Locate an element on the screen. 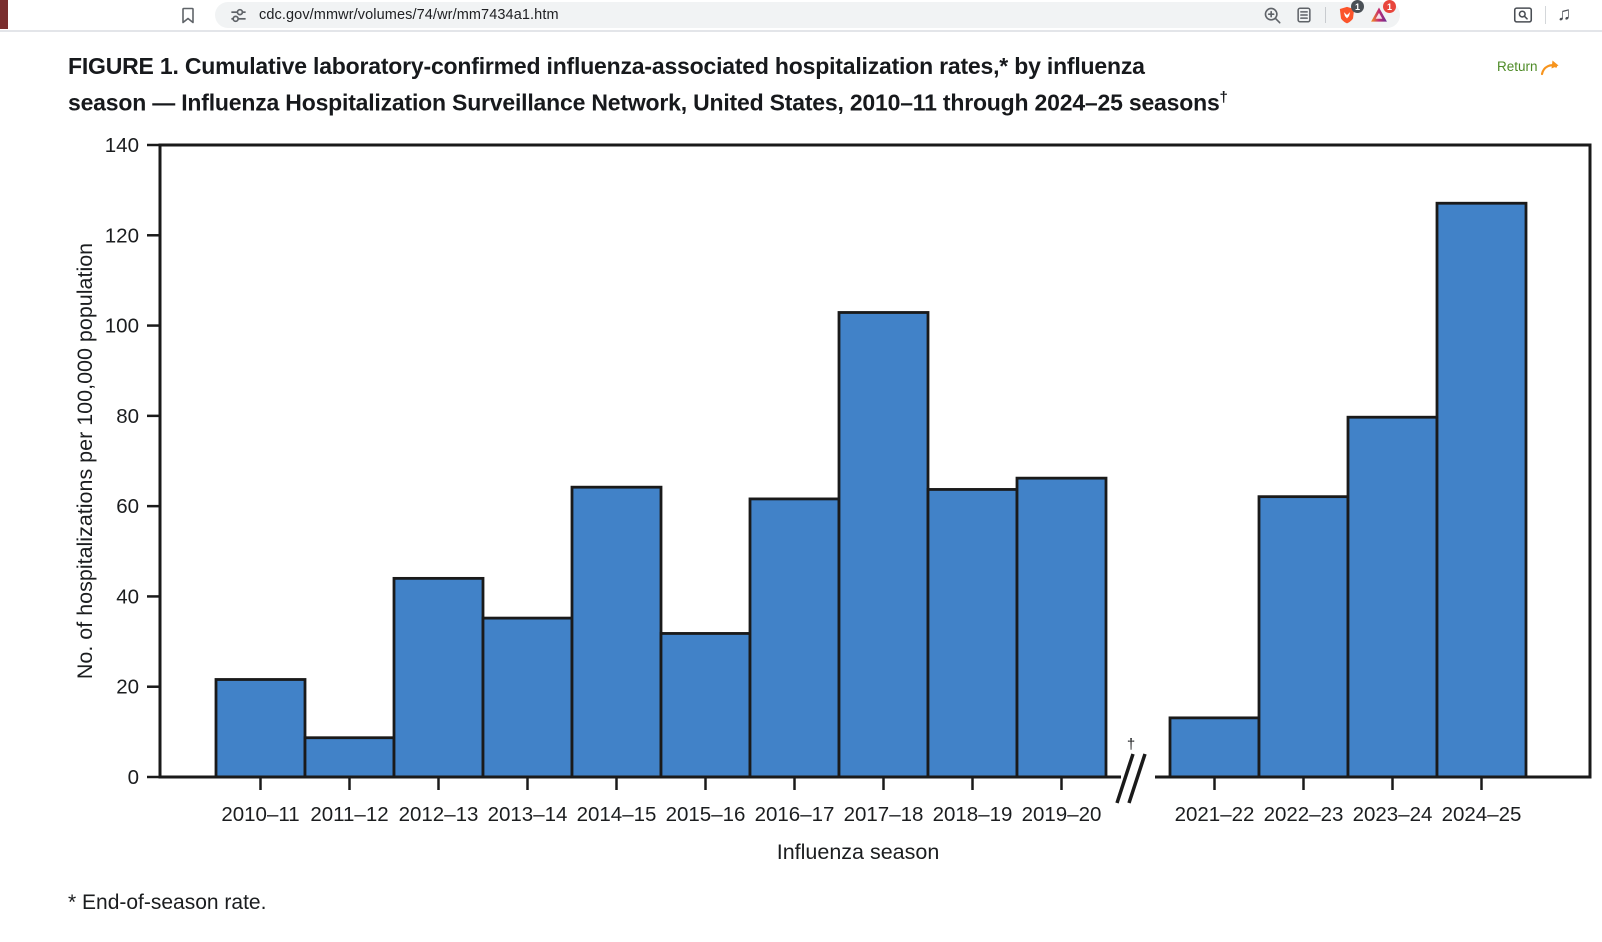 The width and height of the screenshot is (1602, 942). x-tick-label: 2011–12 is located at coordinates (349, 814).